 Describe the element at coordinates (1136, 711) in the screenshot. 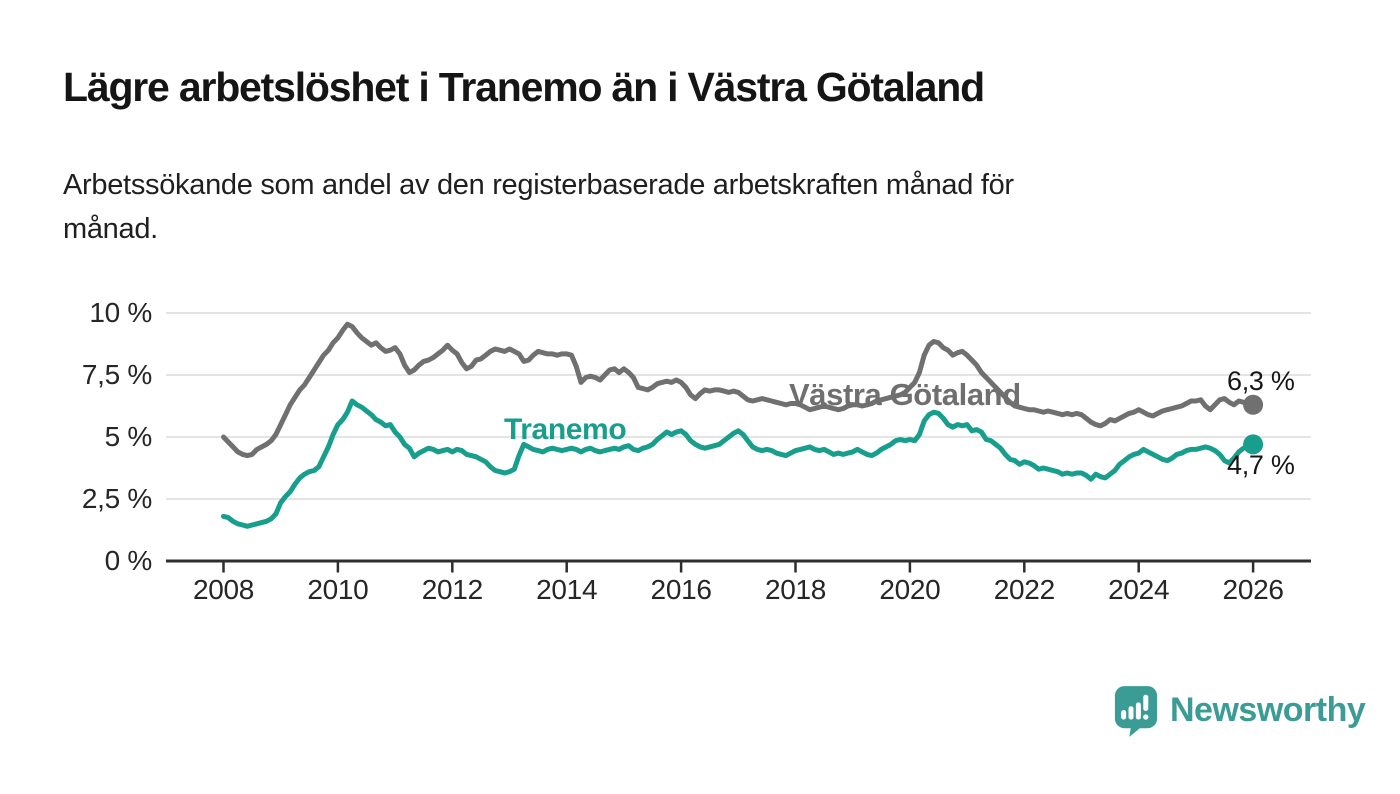

I see `newsworthy-logo-icon` at that location.